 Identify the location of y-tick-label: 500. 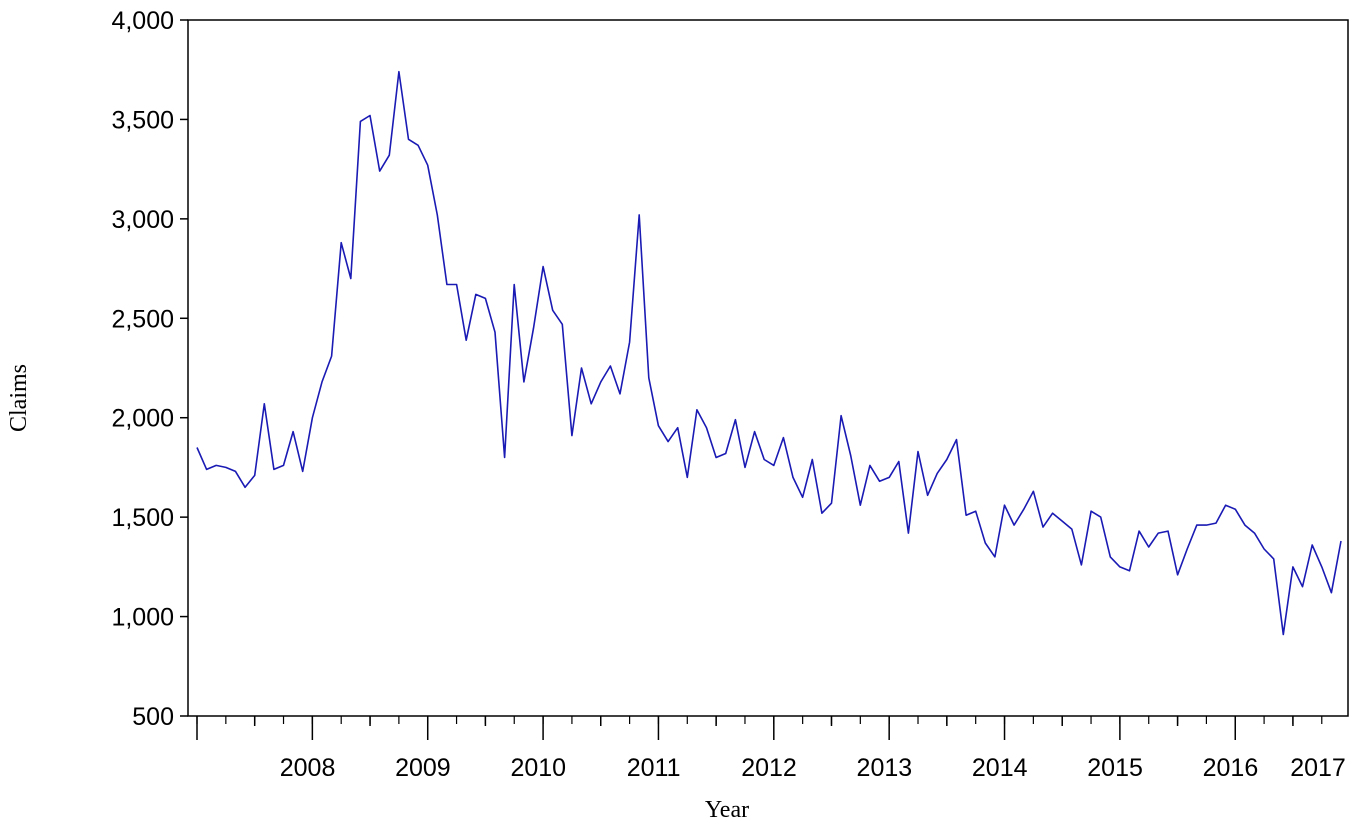
(153, 717).